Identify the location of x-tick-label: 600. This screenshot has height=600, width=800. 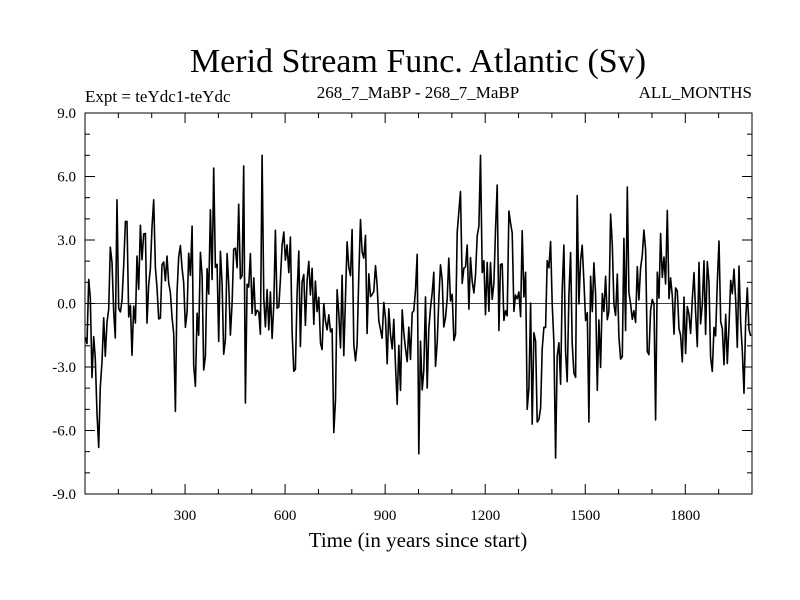
(285, 516).